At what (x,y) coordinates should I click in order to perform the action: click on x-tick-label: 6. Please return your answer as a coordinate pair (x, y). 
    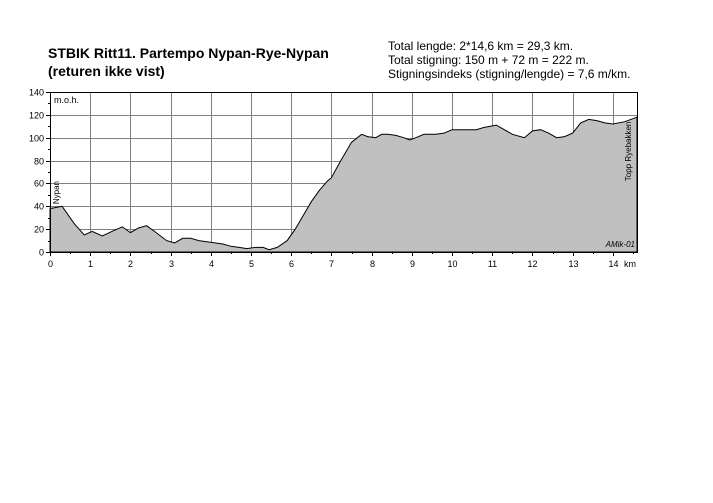
    Looking at the image, I should click on (291, 264).